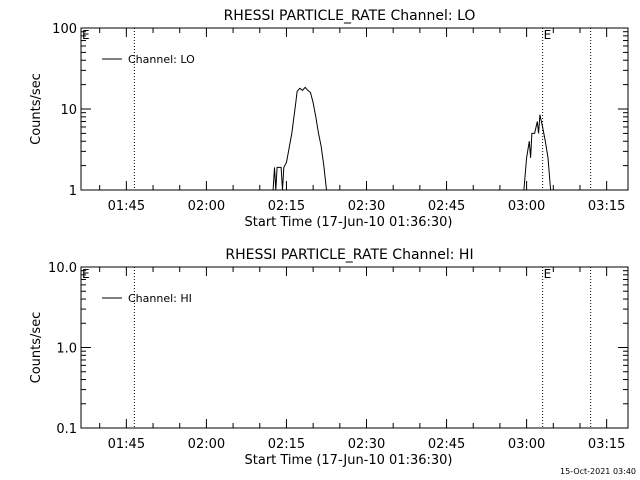 The height and width of the screenshot is (480, 640). What do you see at coordinates (526, 206) in the screenshot?
I see `panel-1-x-tick-label-5: 03:00` at bounding box center [526, 206].